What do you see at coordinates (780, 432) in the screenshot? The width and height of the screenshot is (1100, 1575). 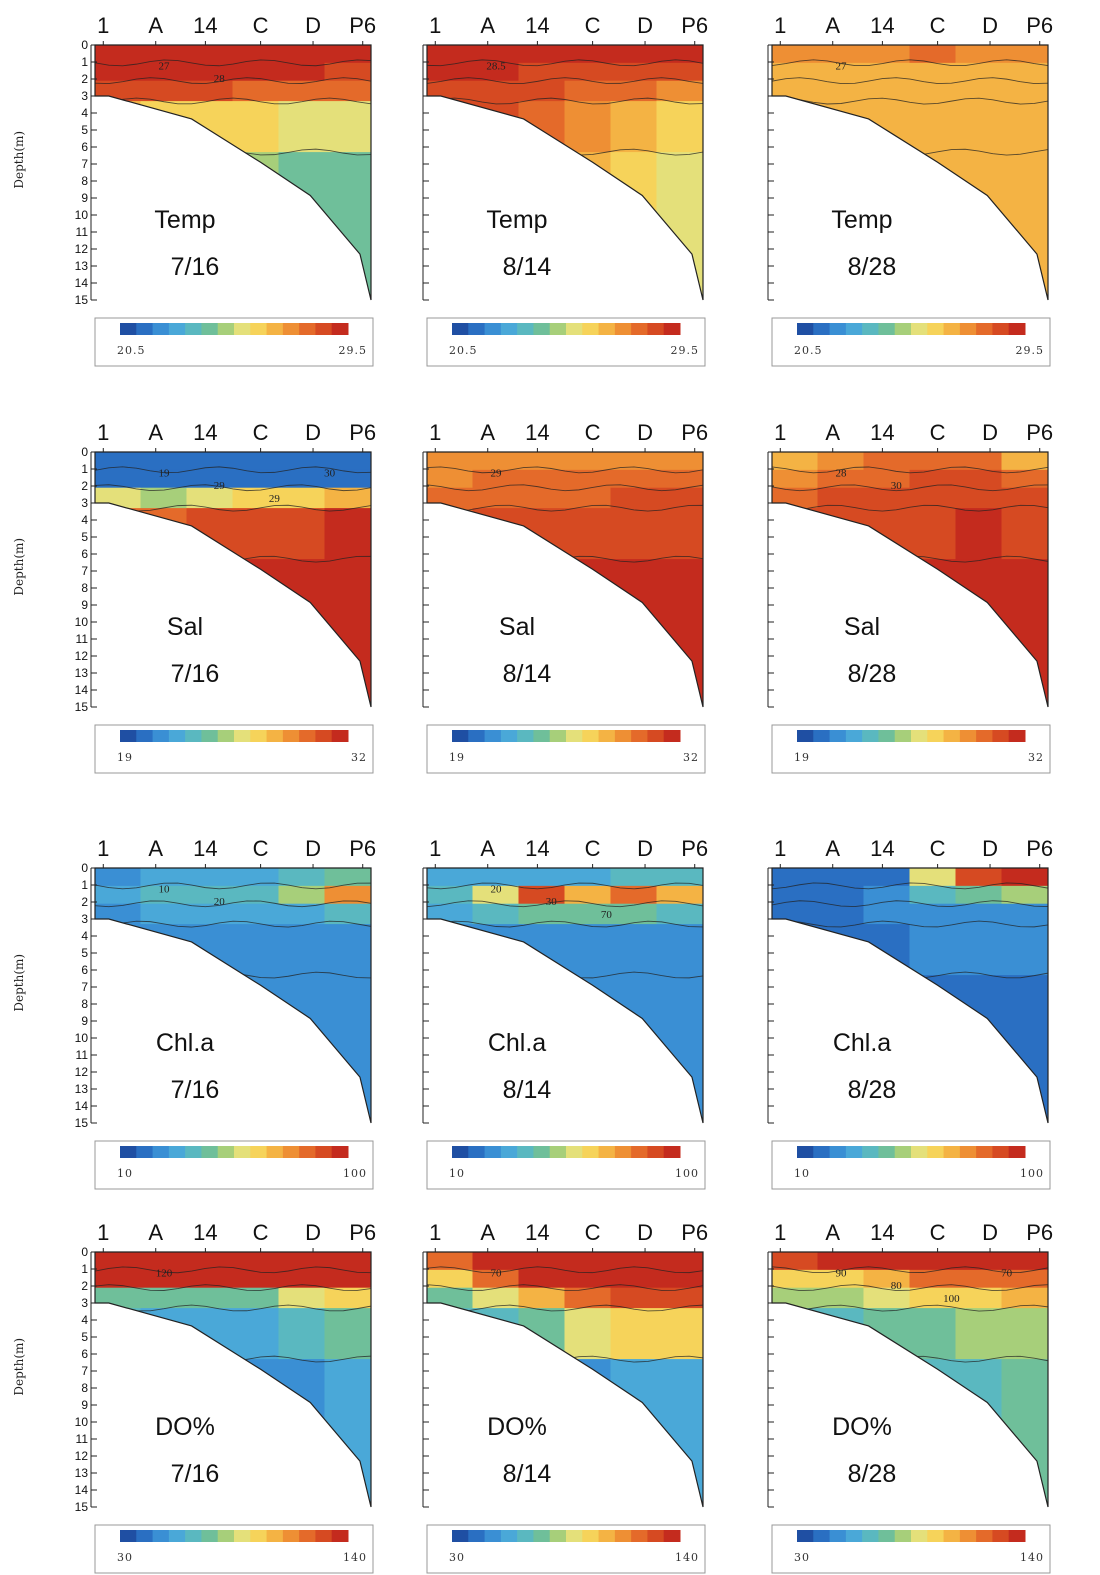 I see `station-label: 1` at bounding box center [780, 432].